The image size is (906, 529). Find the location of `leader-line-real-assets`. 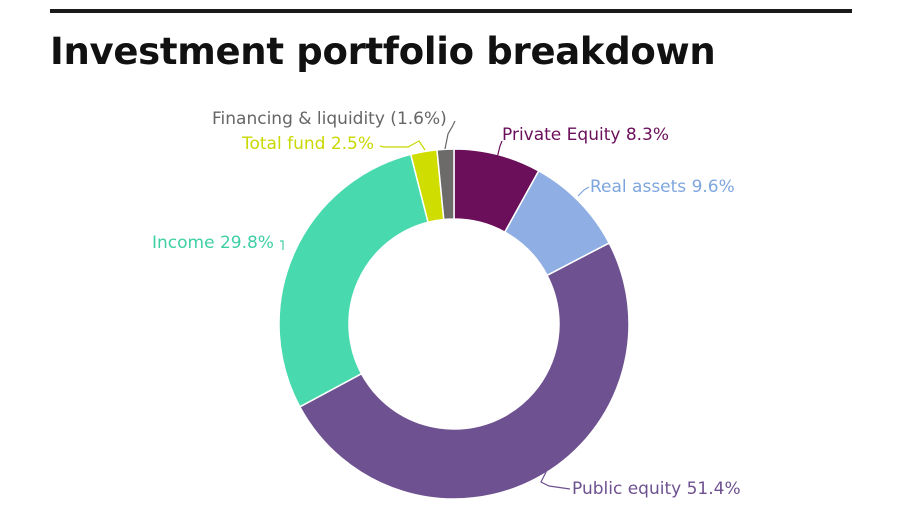

leader-line-real-assets is located at coordinates (583, 191).